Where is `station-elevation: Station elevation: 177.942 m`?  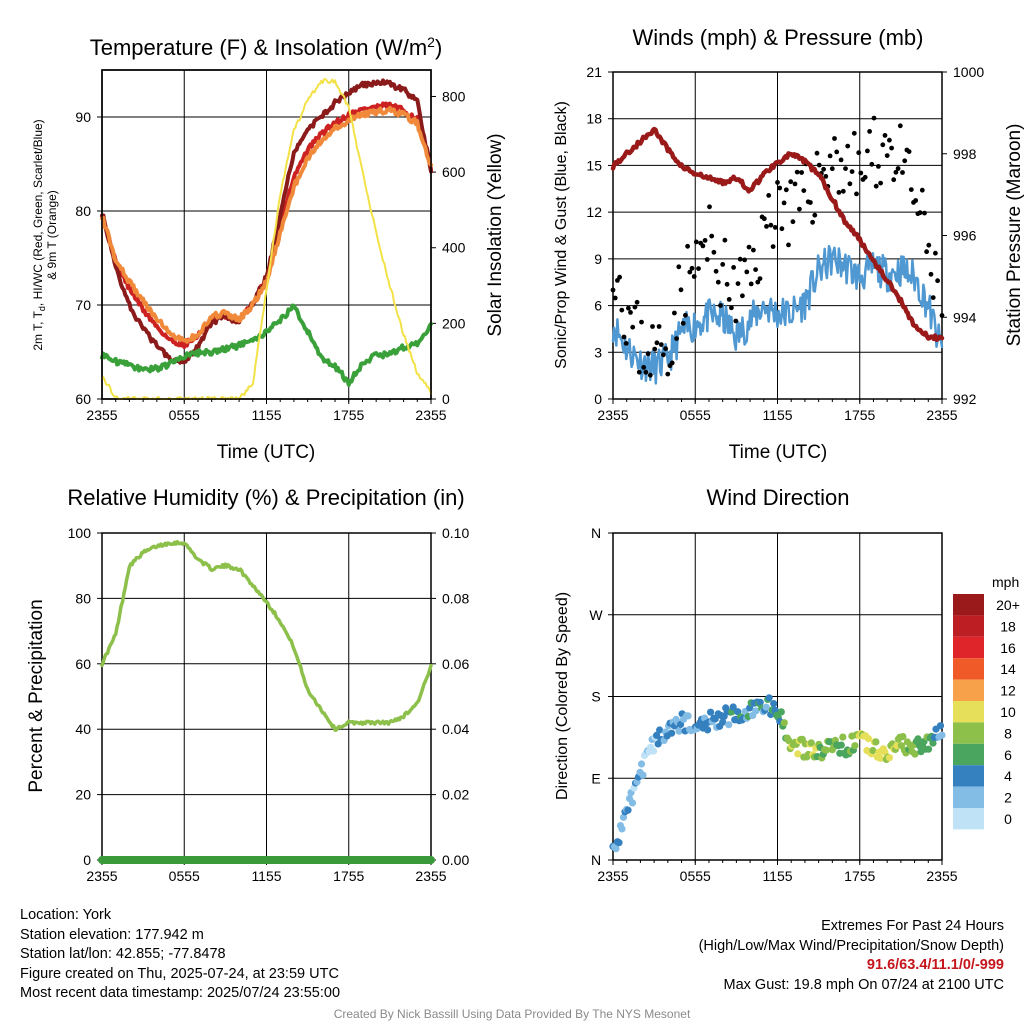
station-elevation: Station elevation: 177.942 m is located at coordinates (112, 934).